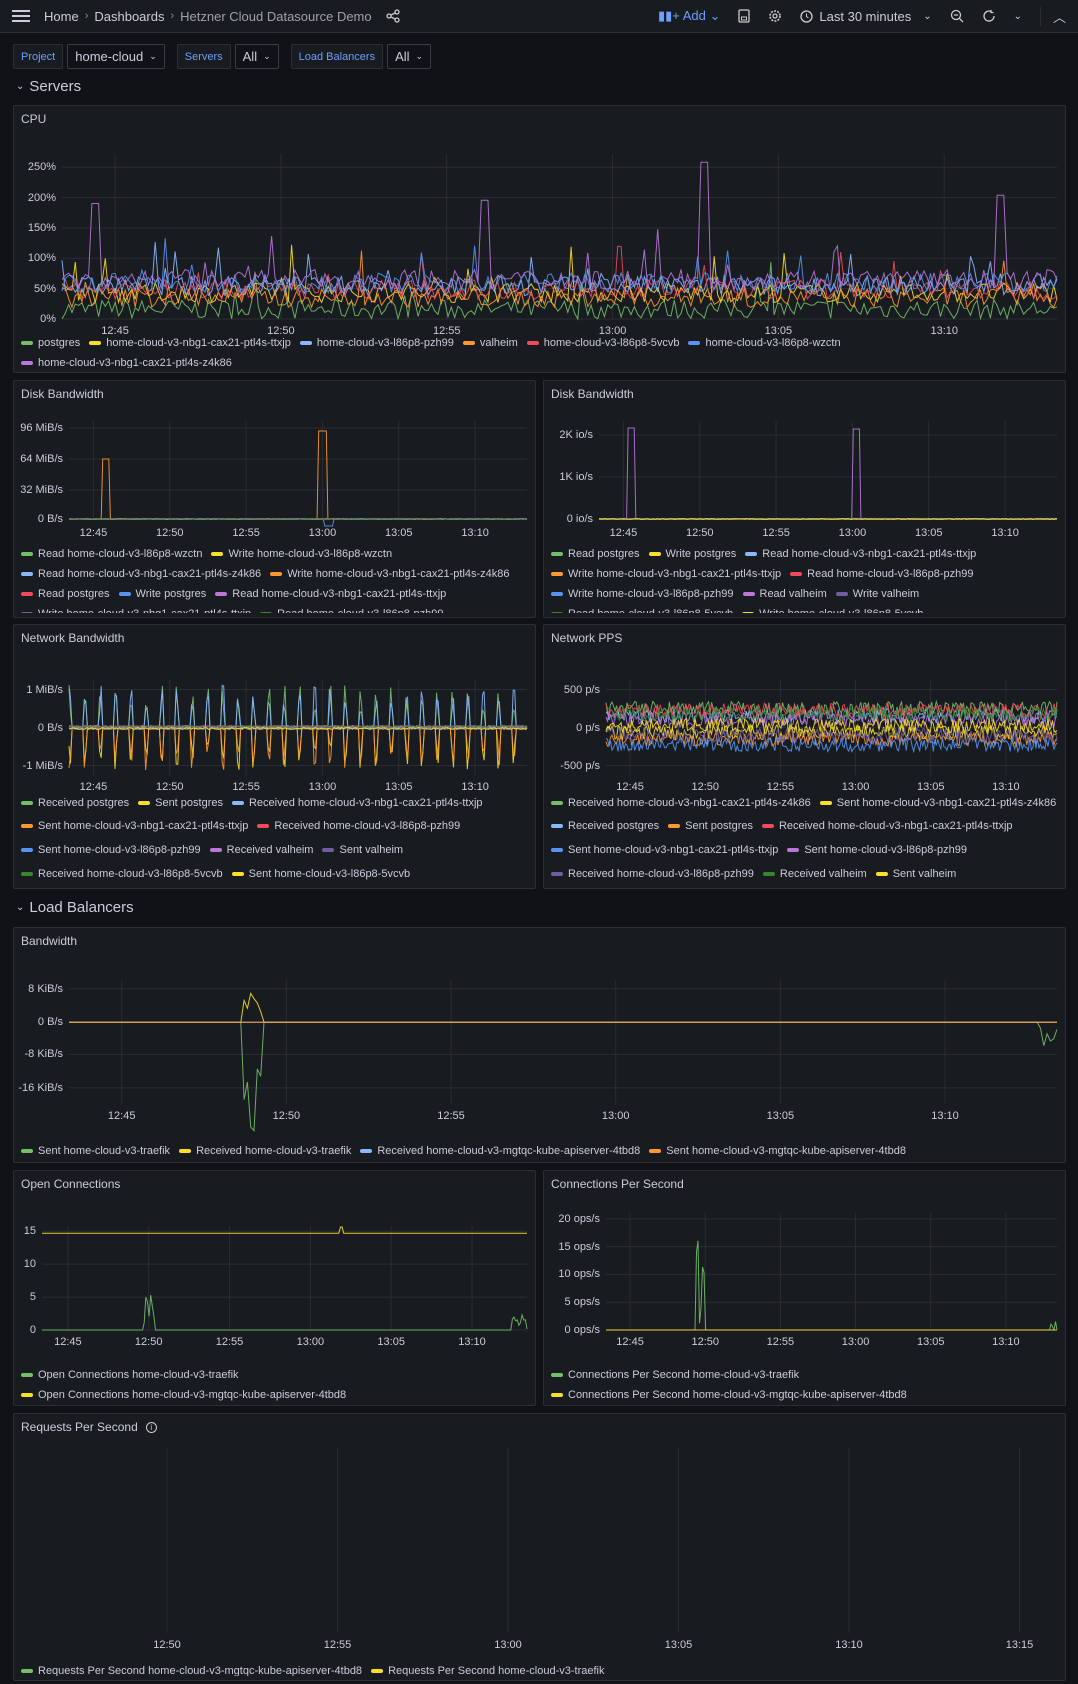  I want to click on row-title: Servers, so click(55, 86).